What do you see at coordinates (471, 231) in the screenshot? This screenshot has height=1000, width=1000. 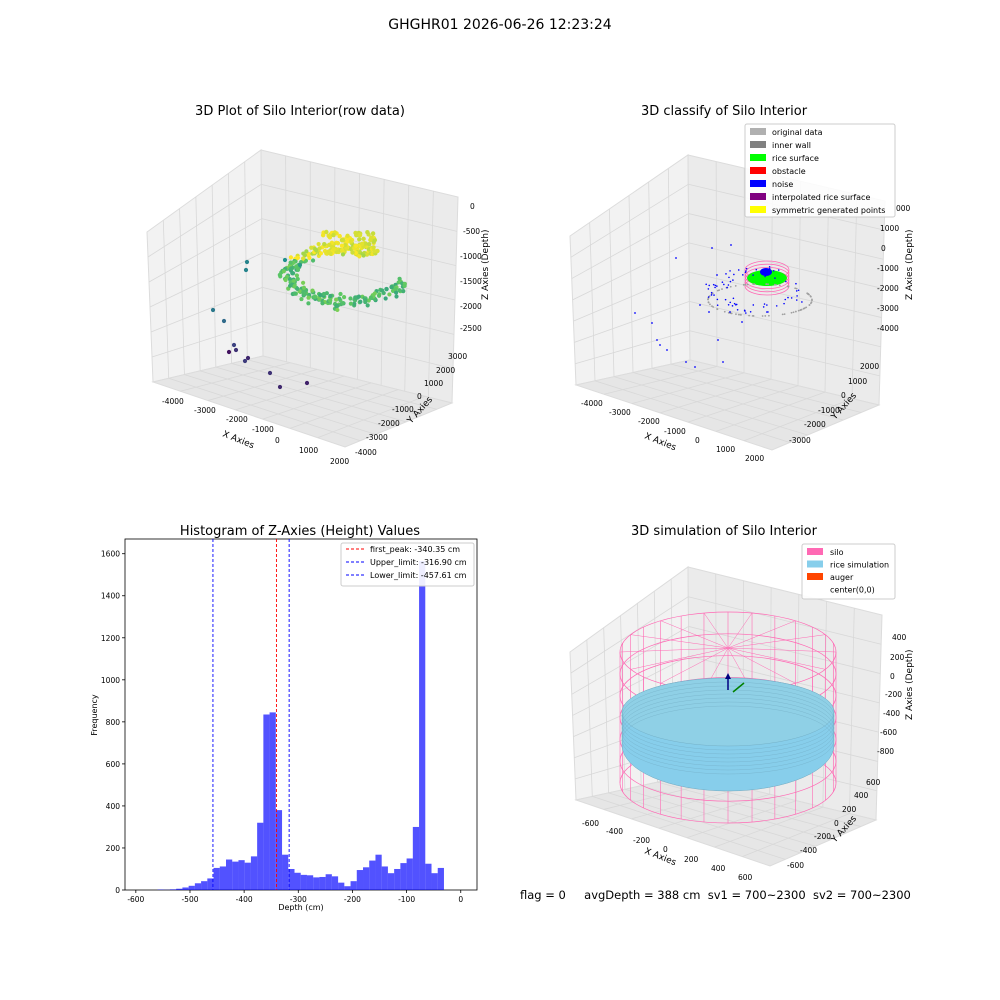 I see `z-tick: -500` at bounding box center [471, 231].